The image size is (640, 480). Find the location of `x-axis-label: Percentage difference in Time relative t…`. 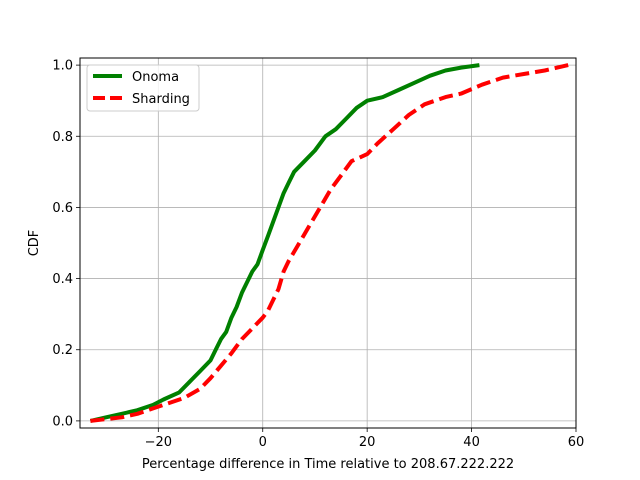

x-axis-label: Percentage difference in Time relative t… is located at coordinates (328, 464).